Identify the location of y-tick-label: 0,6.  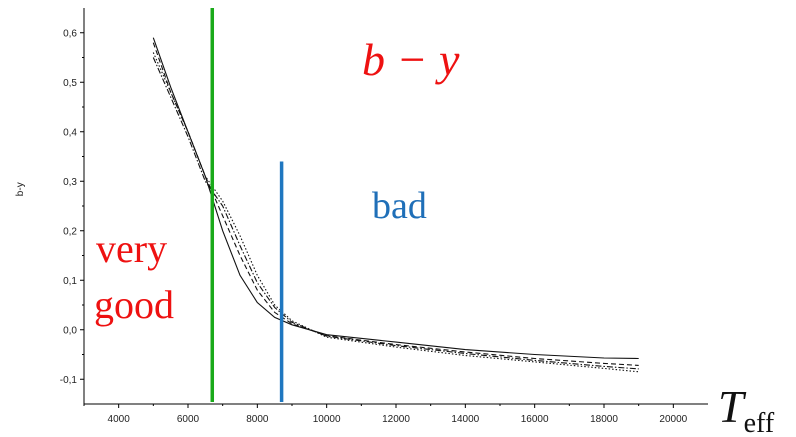
(70, 33).